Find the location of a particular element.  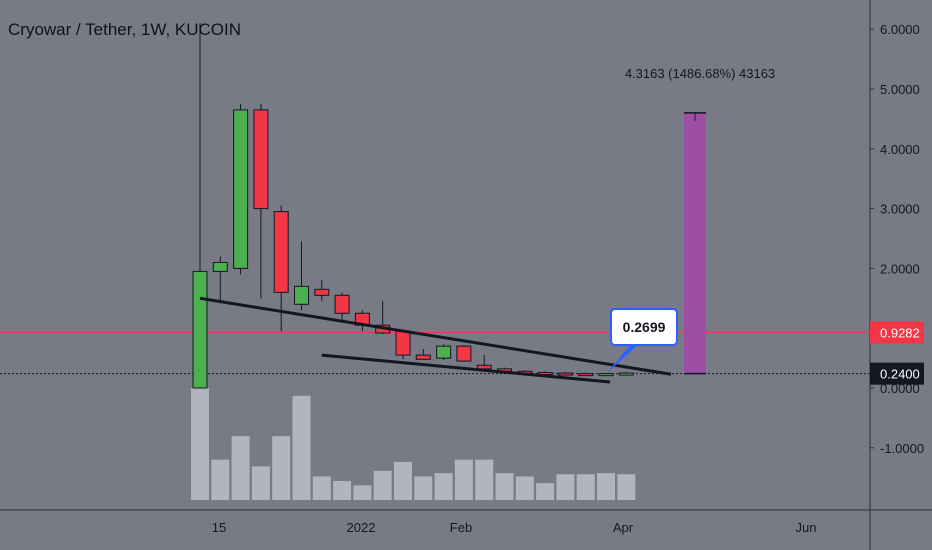

volume-bars is located at coordinates (413, 444).